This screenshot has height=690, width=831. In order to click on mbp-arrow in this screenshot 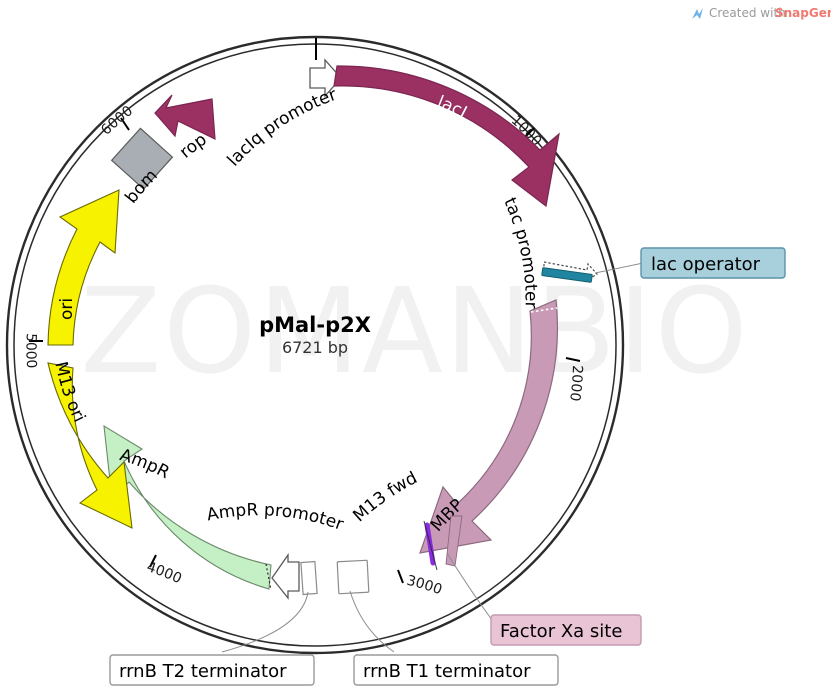, I will do `click(489, 426)`.